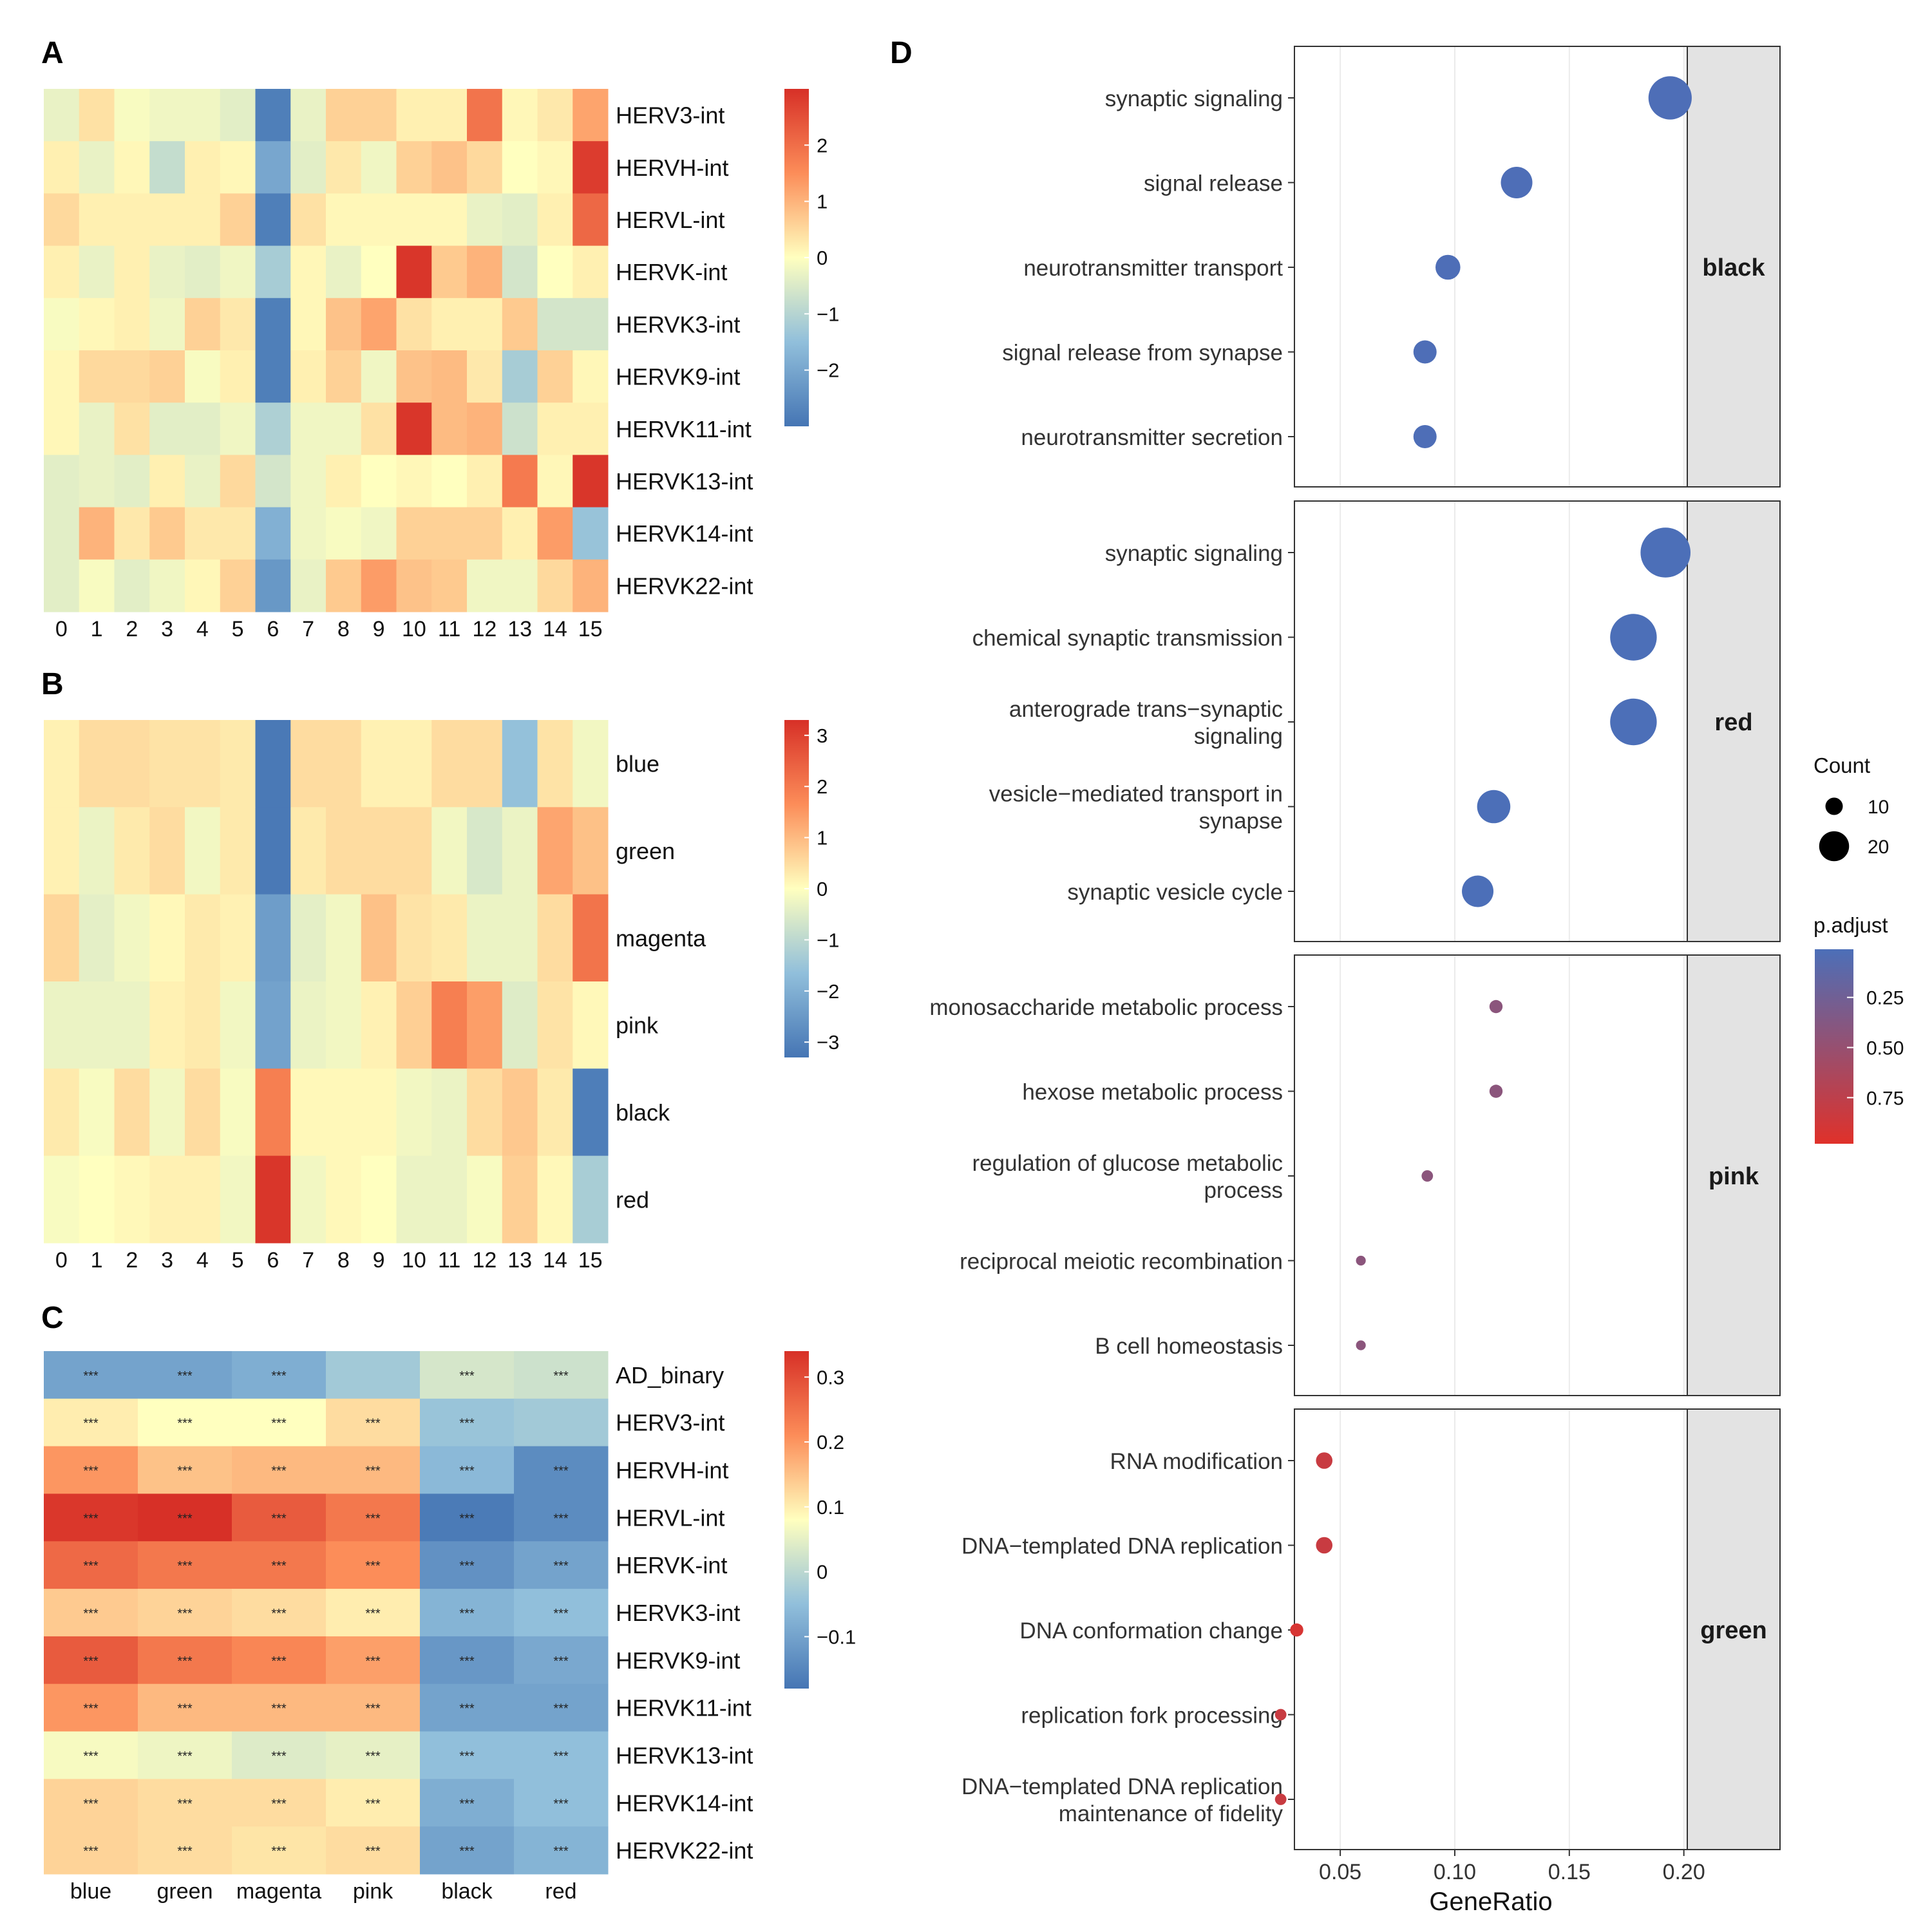  What do you see at coordinates (1146, 710) in the screenshot?
I see `term-label: anterograde trans−synaptic` at bounding box center [1146, 710].